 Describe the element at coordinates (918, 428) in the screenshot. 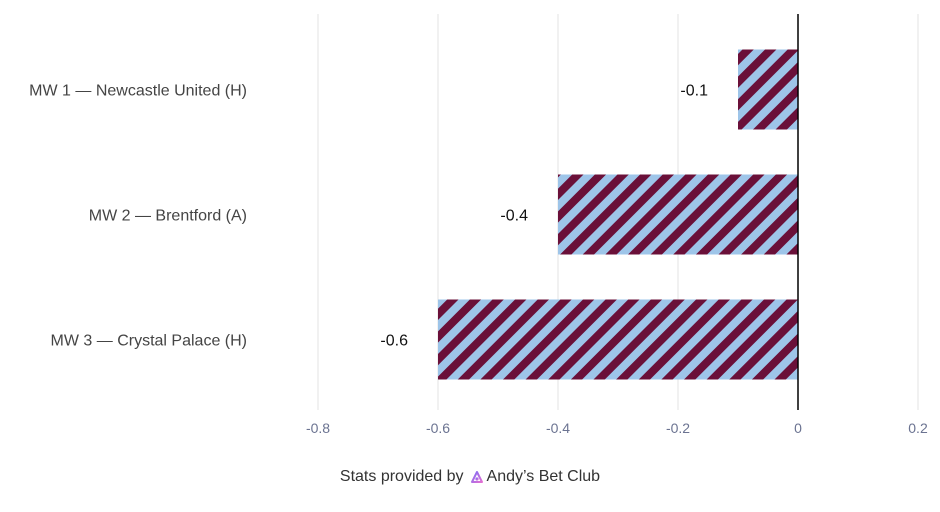

I see `x-tick-label: 0.2` at that location.